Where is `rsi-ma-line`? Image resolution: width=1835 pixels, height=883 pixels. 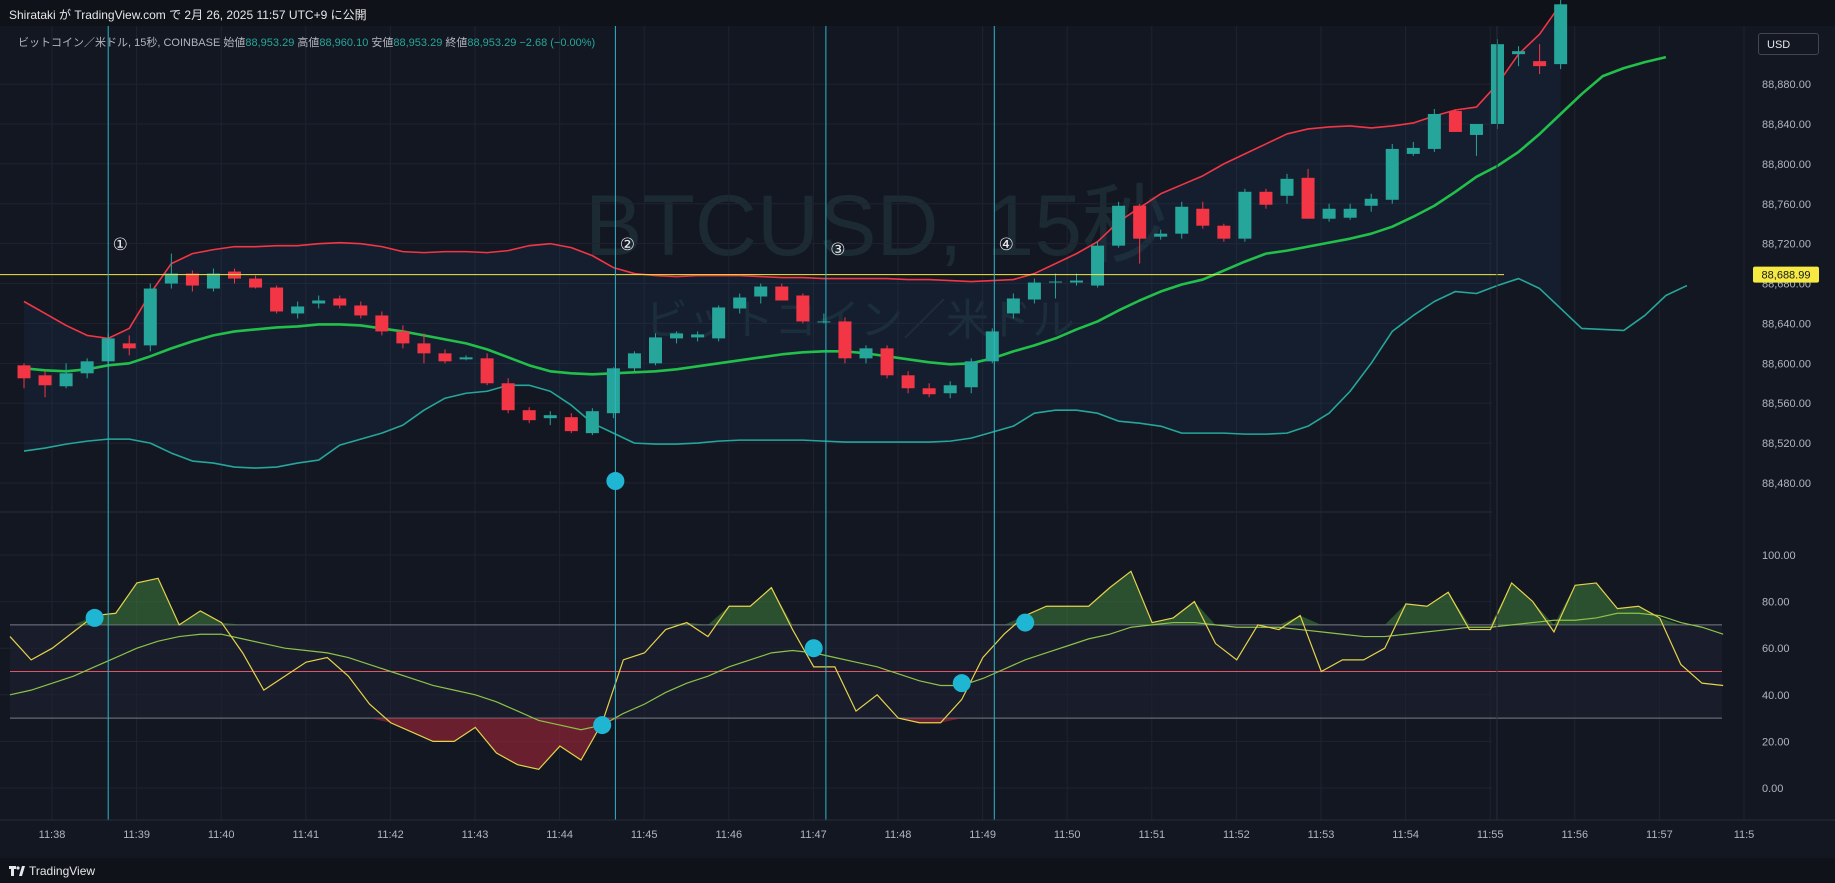
rsi-ma-line is located at coordinates (866, 671).